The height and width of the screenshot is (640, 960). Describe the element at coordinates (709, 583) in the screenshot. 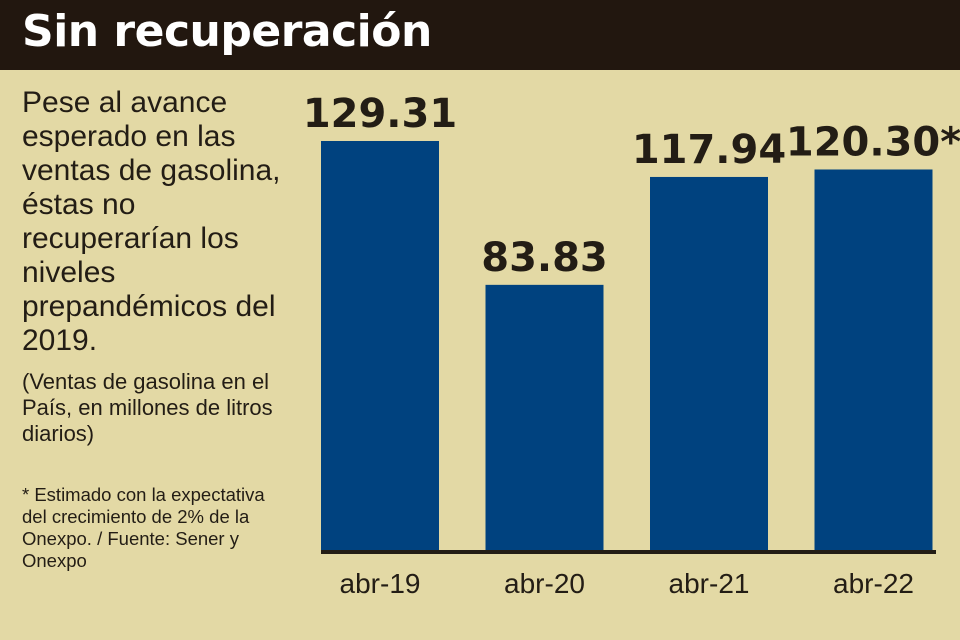

I see `x-tick-label-abr-21: abr-21` at that location.